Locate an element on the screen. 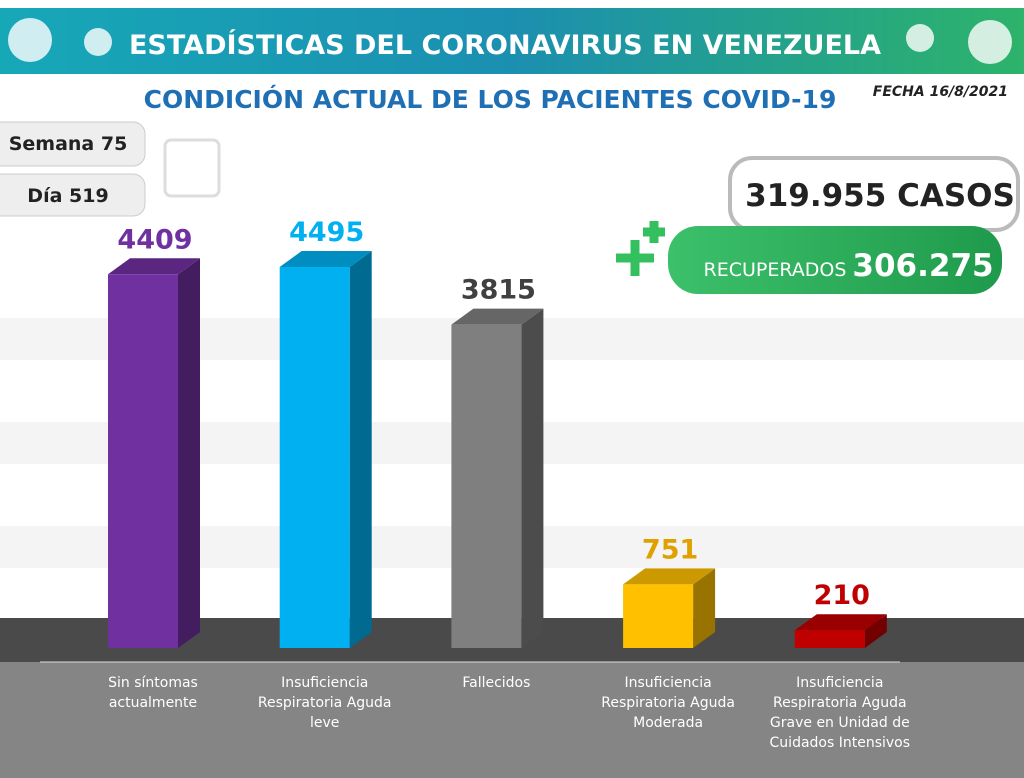  calendar-icon is located at coordinates (192, 168).